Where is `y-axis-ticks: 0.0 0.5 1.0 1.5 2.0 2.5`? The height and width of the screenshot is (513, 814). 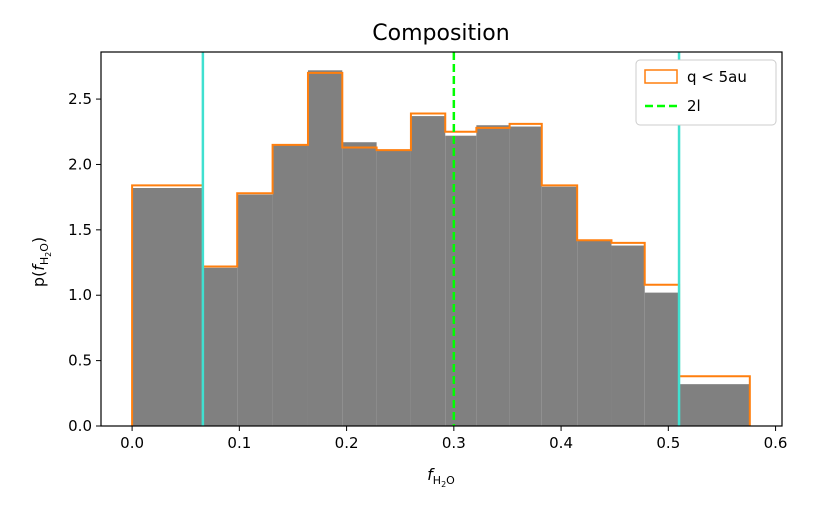 y-axis-ticks: 0.0 0.5 1.0 1.5 2.0 2.5 is located at coordinates (84, 262).